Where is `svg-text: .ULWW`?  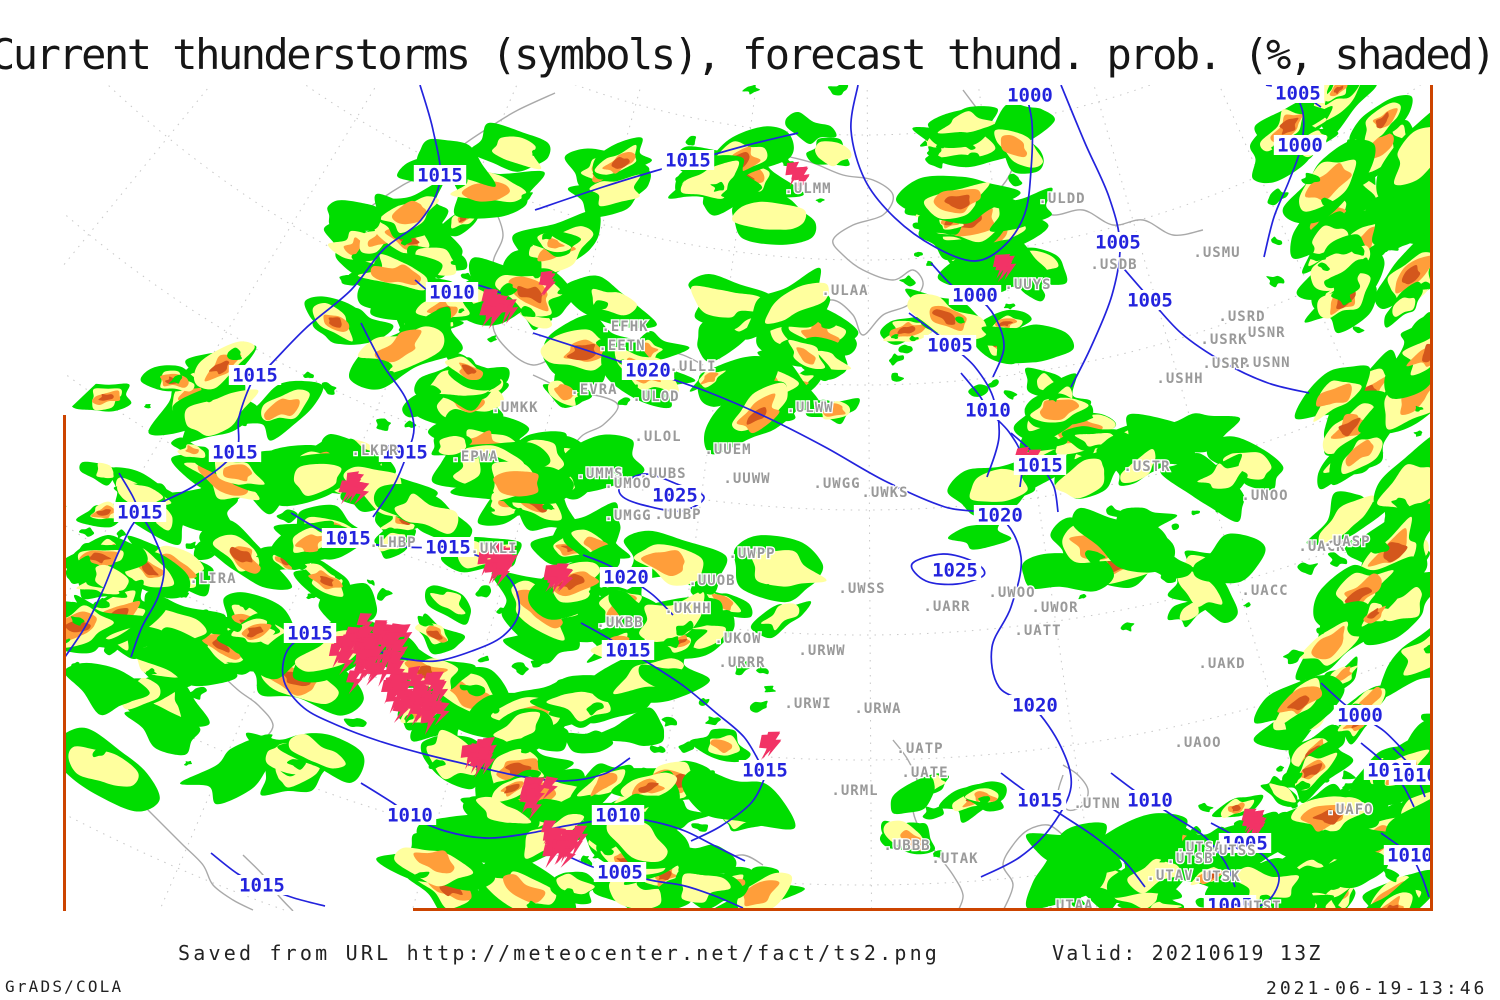 svg-text: .ULWW is located at coordinates (809, 408).